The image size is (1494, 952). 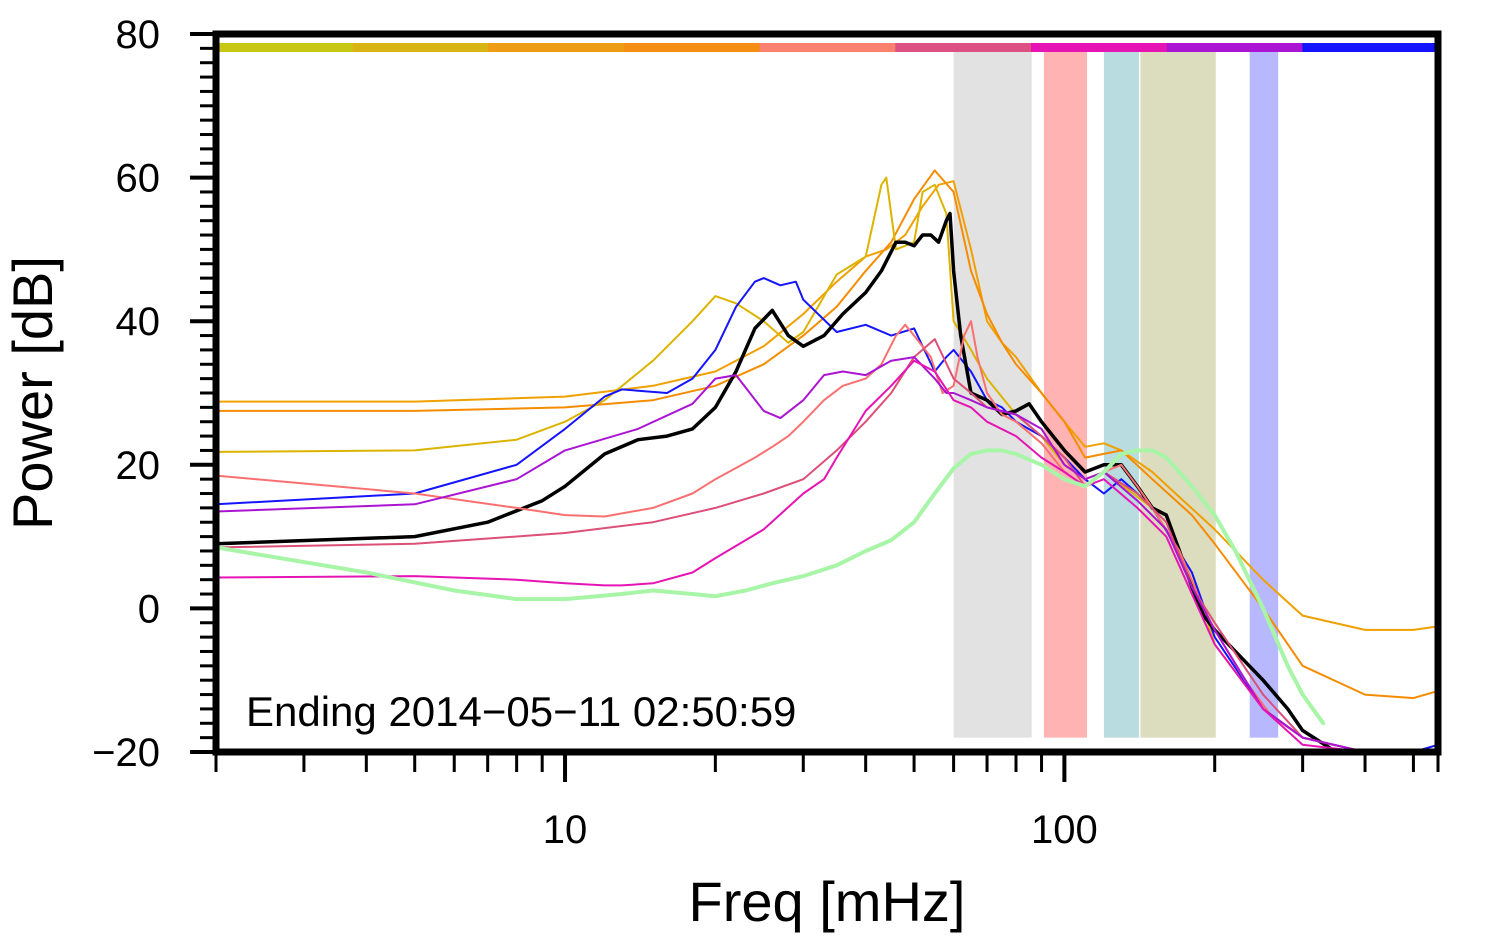 I want to click on y-tick-label: 40, so click(x=138, y=322).